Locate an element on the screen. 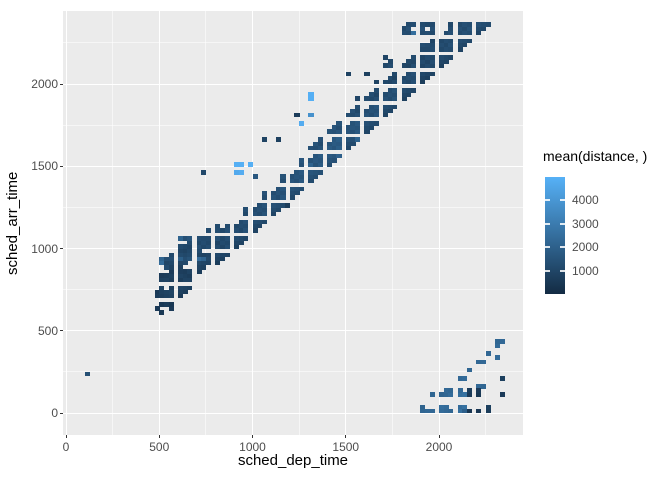 The width and height of the screenshot is (672, 480). legend: mean(distance, ) 4000 3000 2000 1000 is located at coordinates (604, 230).